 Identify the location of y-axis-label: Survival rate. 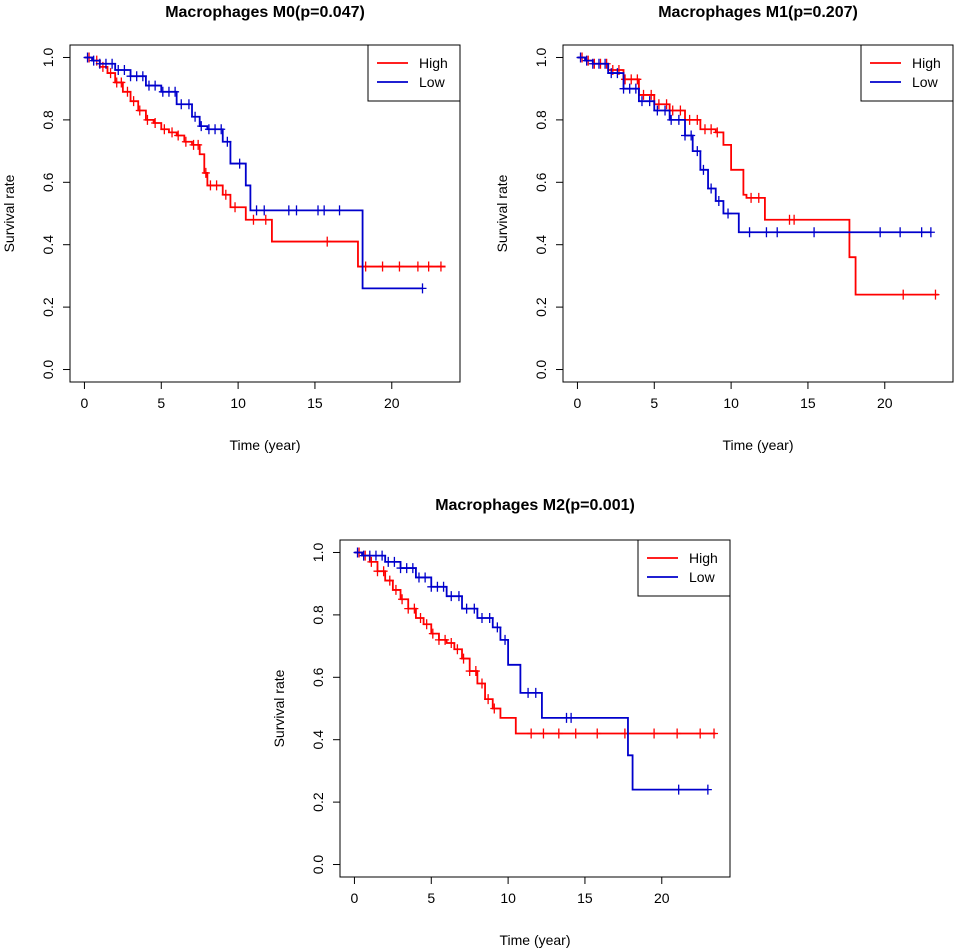
(279, 708).